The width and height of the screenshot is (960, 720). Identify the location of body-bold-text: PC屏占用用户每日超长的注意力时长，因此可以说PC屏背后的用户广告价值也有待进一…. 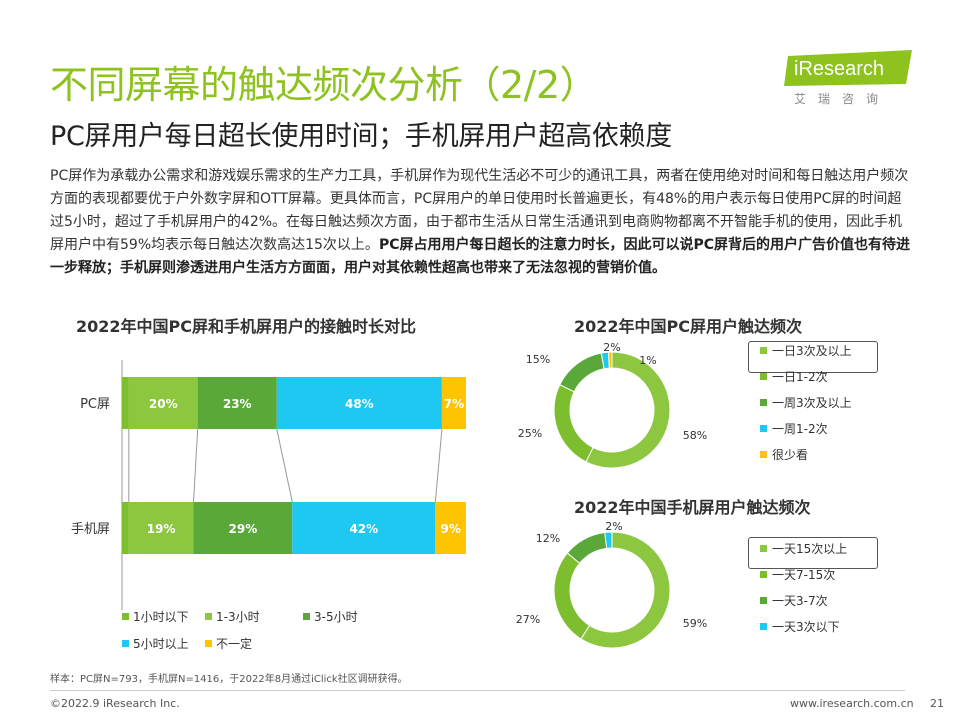
(480, 256).